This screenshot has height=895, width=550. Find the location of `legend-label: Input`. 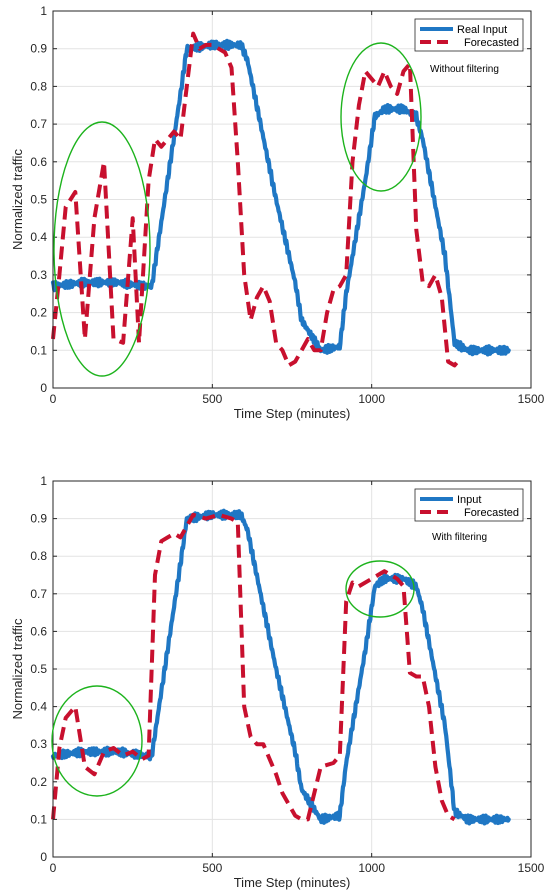

legend-label: Input is located at coordinates (469, 500).